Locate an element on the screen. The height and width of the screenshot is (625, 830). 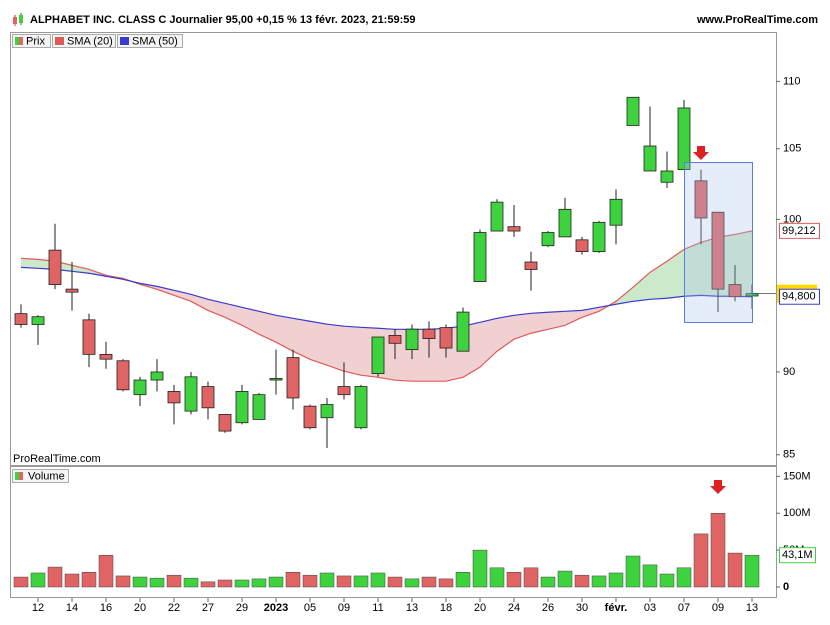
arrow is located at coordinates (701, 153).